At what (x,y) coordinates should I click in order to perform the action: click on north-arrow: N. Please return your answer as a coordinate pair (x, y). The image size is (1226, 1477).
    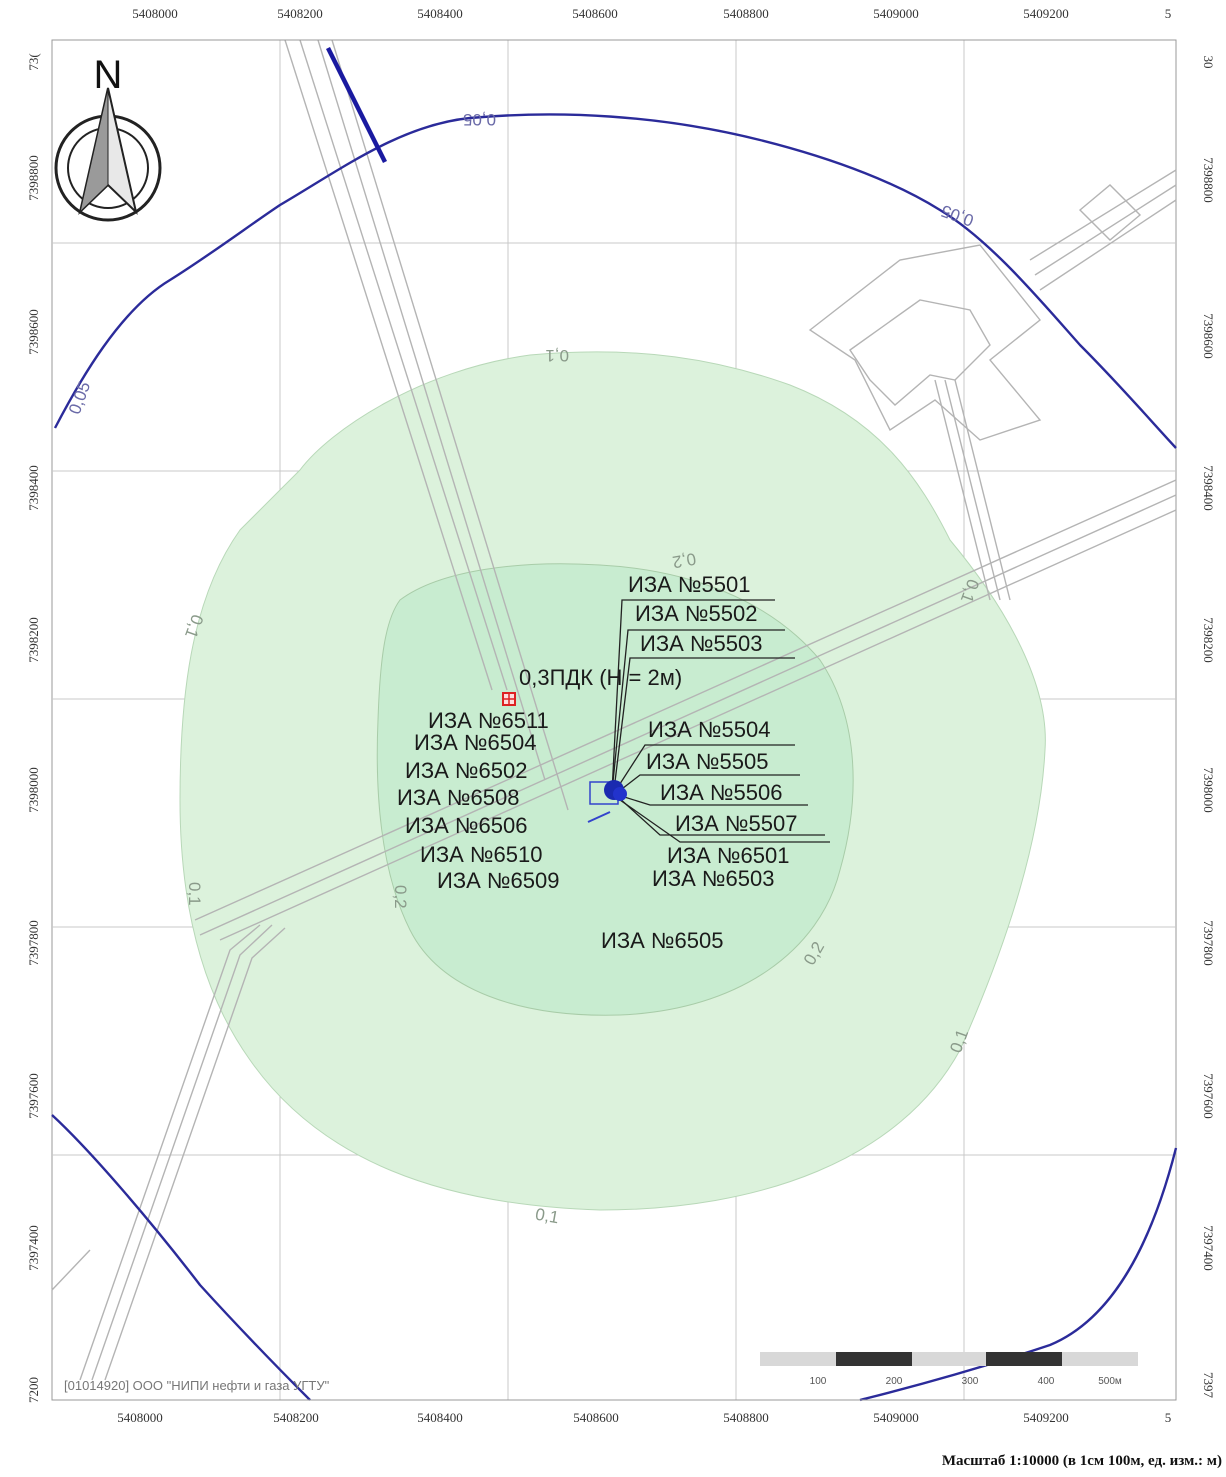
    Looking at the image, I should click on (108, 137).